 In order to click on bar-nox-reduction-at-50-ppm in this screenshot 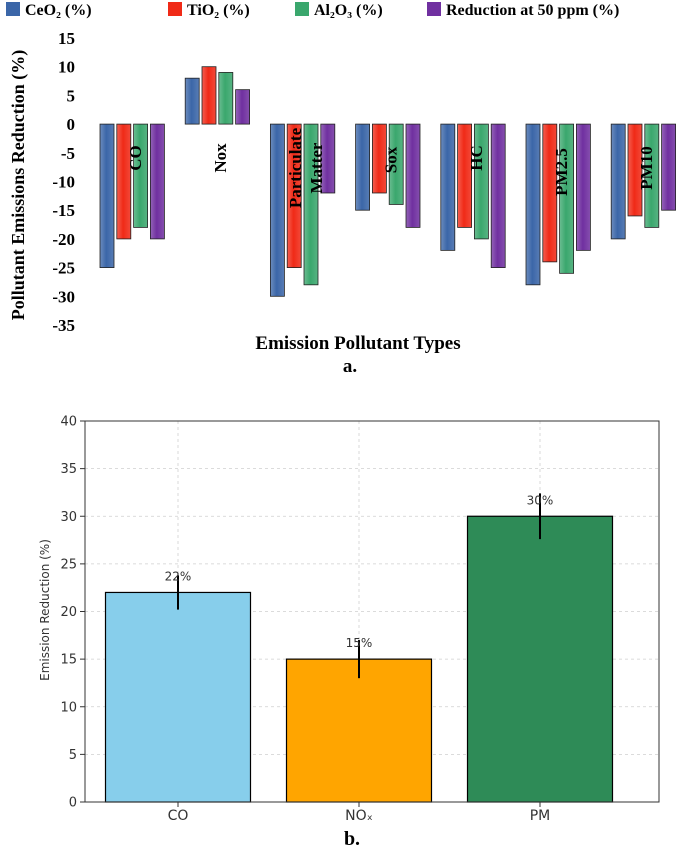, I will do `click(243, 107)`.